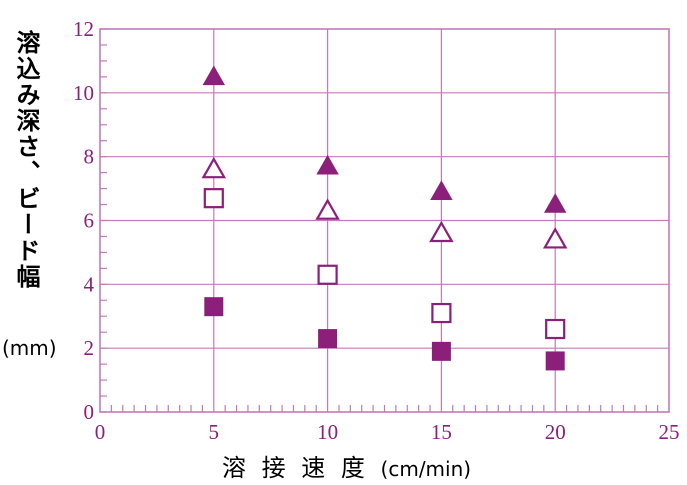 The width and height of the screenshot is (687, 485). I want to click on x-tick-label: 20, so click(555, 432).